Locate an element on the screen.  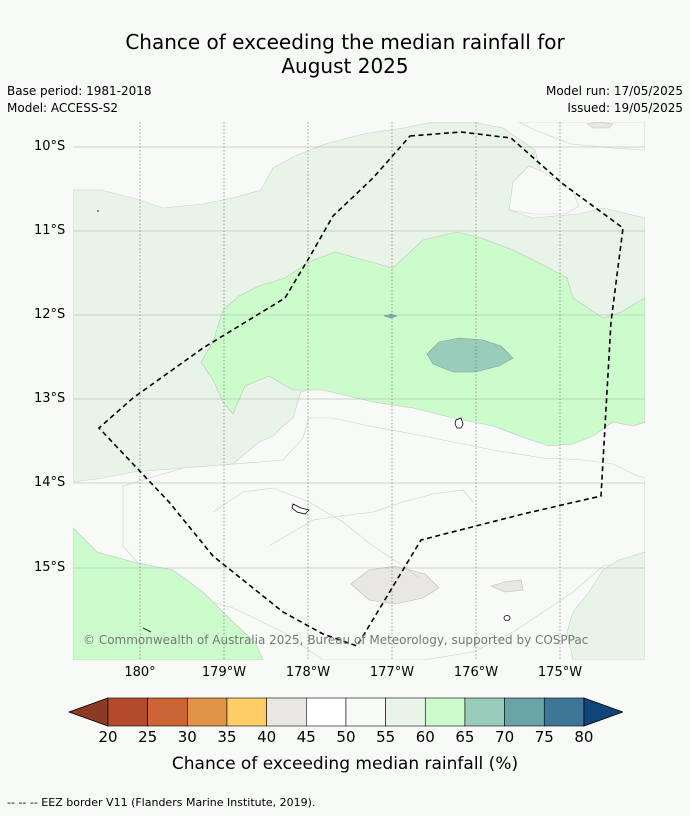
colorbar-tick-40: 40 is located at coordinates (267, 737).